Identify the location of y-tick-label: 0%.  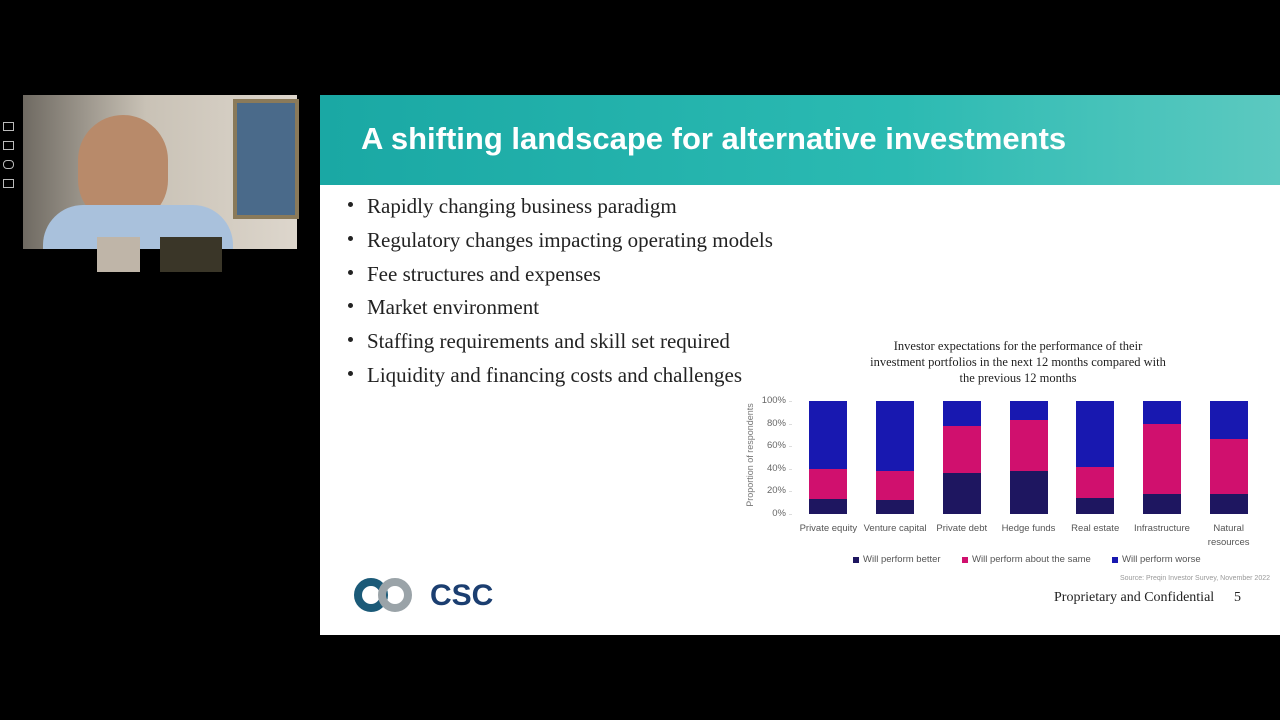
(779, 513).